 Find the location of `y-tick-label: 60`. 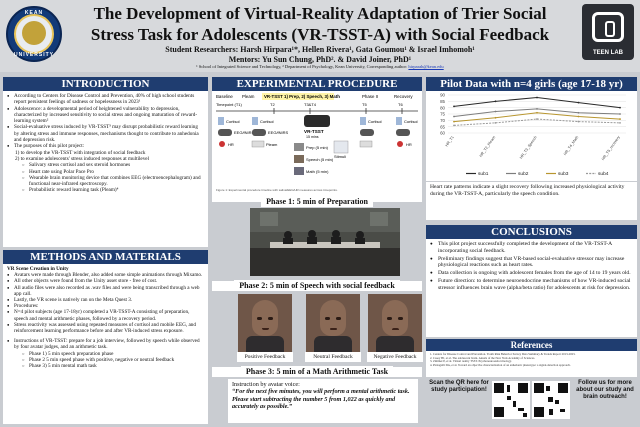

y-tick-label: 60 is located at coordinates (442, 133).